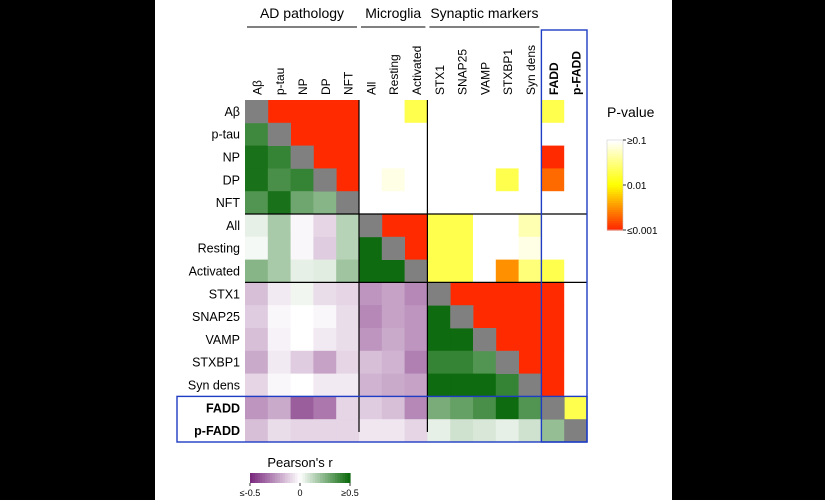 Image resolution: width=825 pixels, height=500 pixels. What do you see at coordinates (416, 134) in the screenshot?
I see `cell-p-p-tau-activated` at bounding box center [416, 134].